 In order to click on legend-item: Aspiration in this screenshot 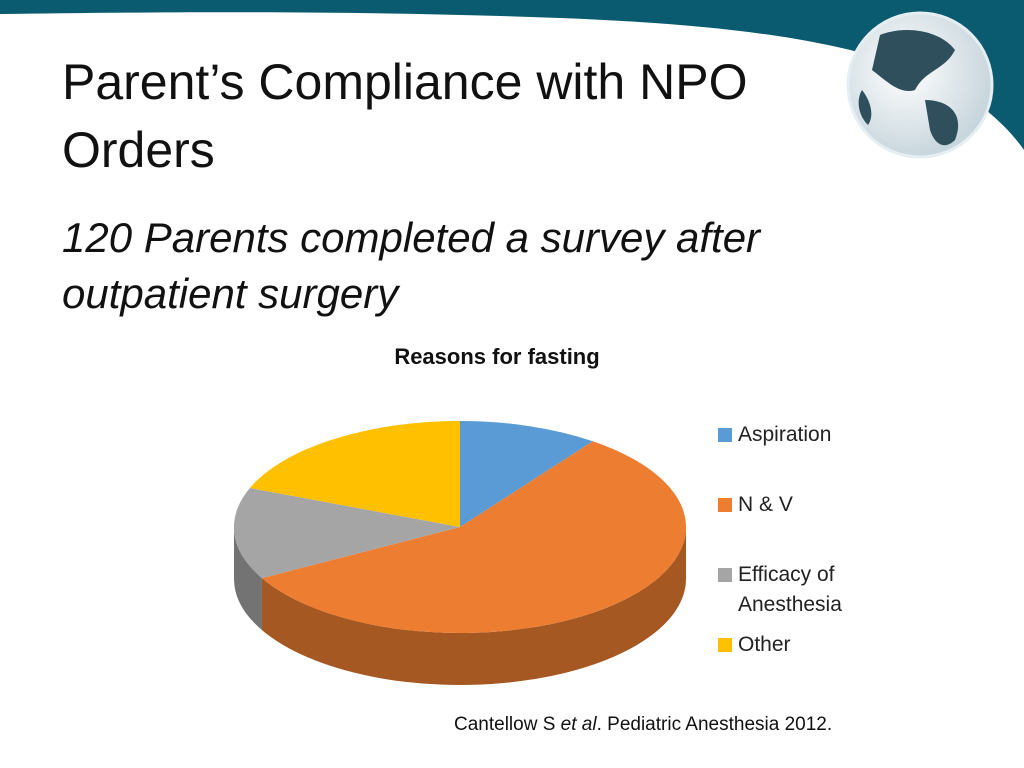, I will do `click(773, 435)`.